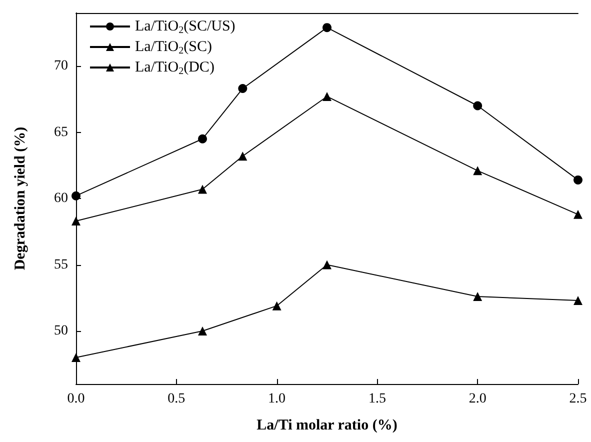  I want to click on x-tick-label: 2.5, so click(578, 399).